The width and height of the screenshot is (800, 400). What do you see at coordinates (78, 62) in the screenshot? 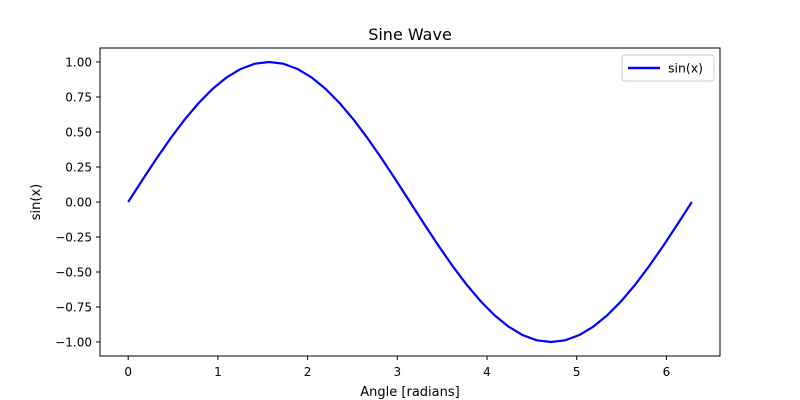
I see `y-tick-label: 1.00` at bounding box center [78, 62].